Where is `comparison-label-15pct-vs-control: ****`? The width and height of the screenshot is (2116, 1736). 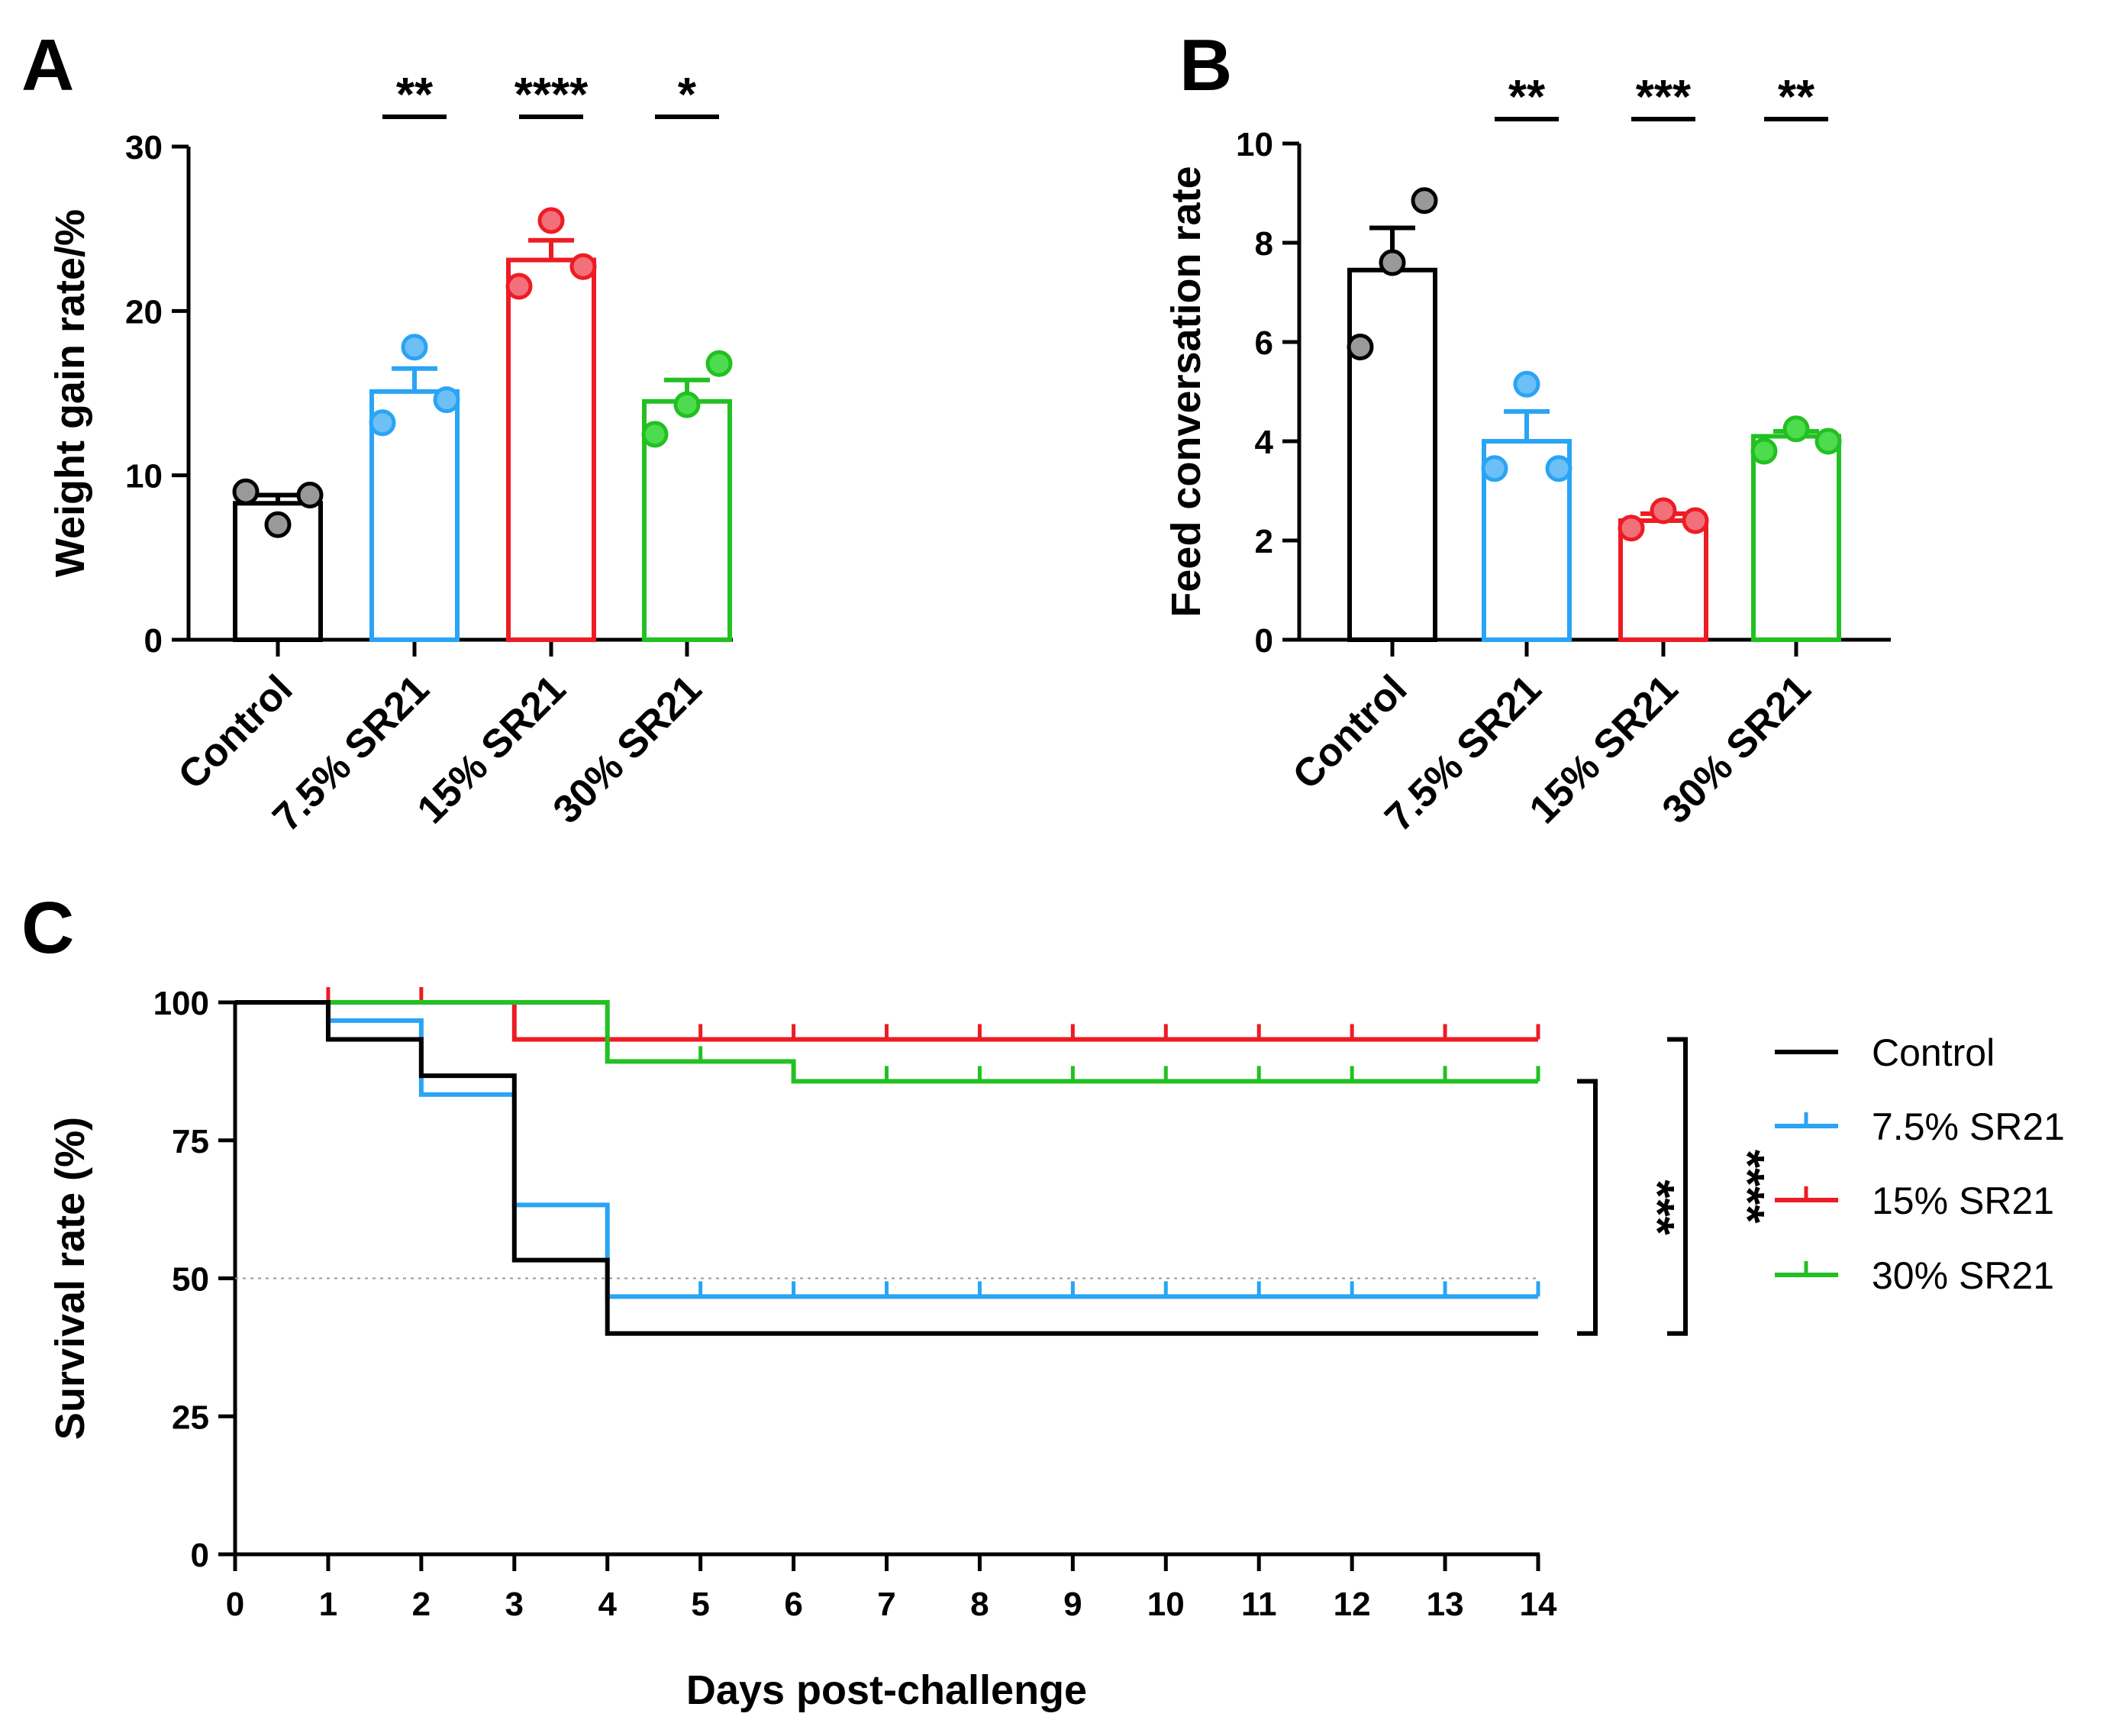 comparison-label-15pct-vs-control: **** is located at coordinates (1747, 1187).